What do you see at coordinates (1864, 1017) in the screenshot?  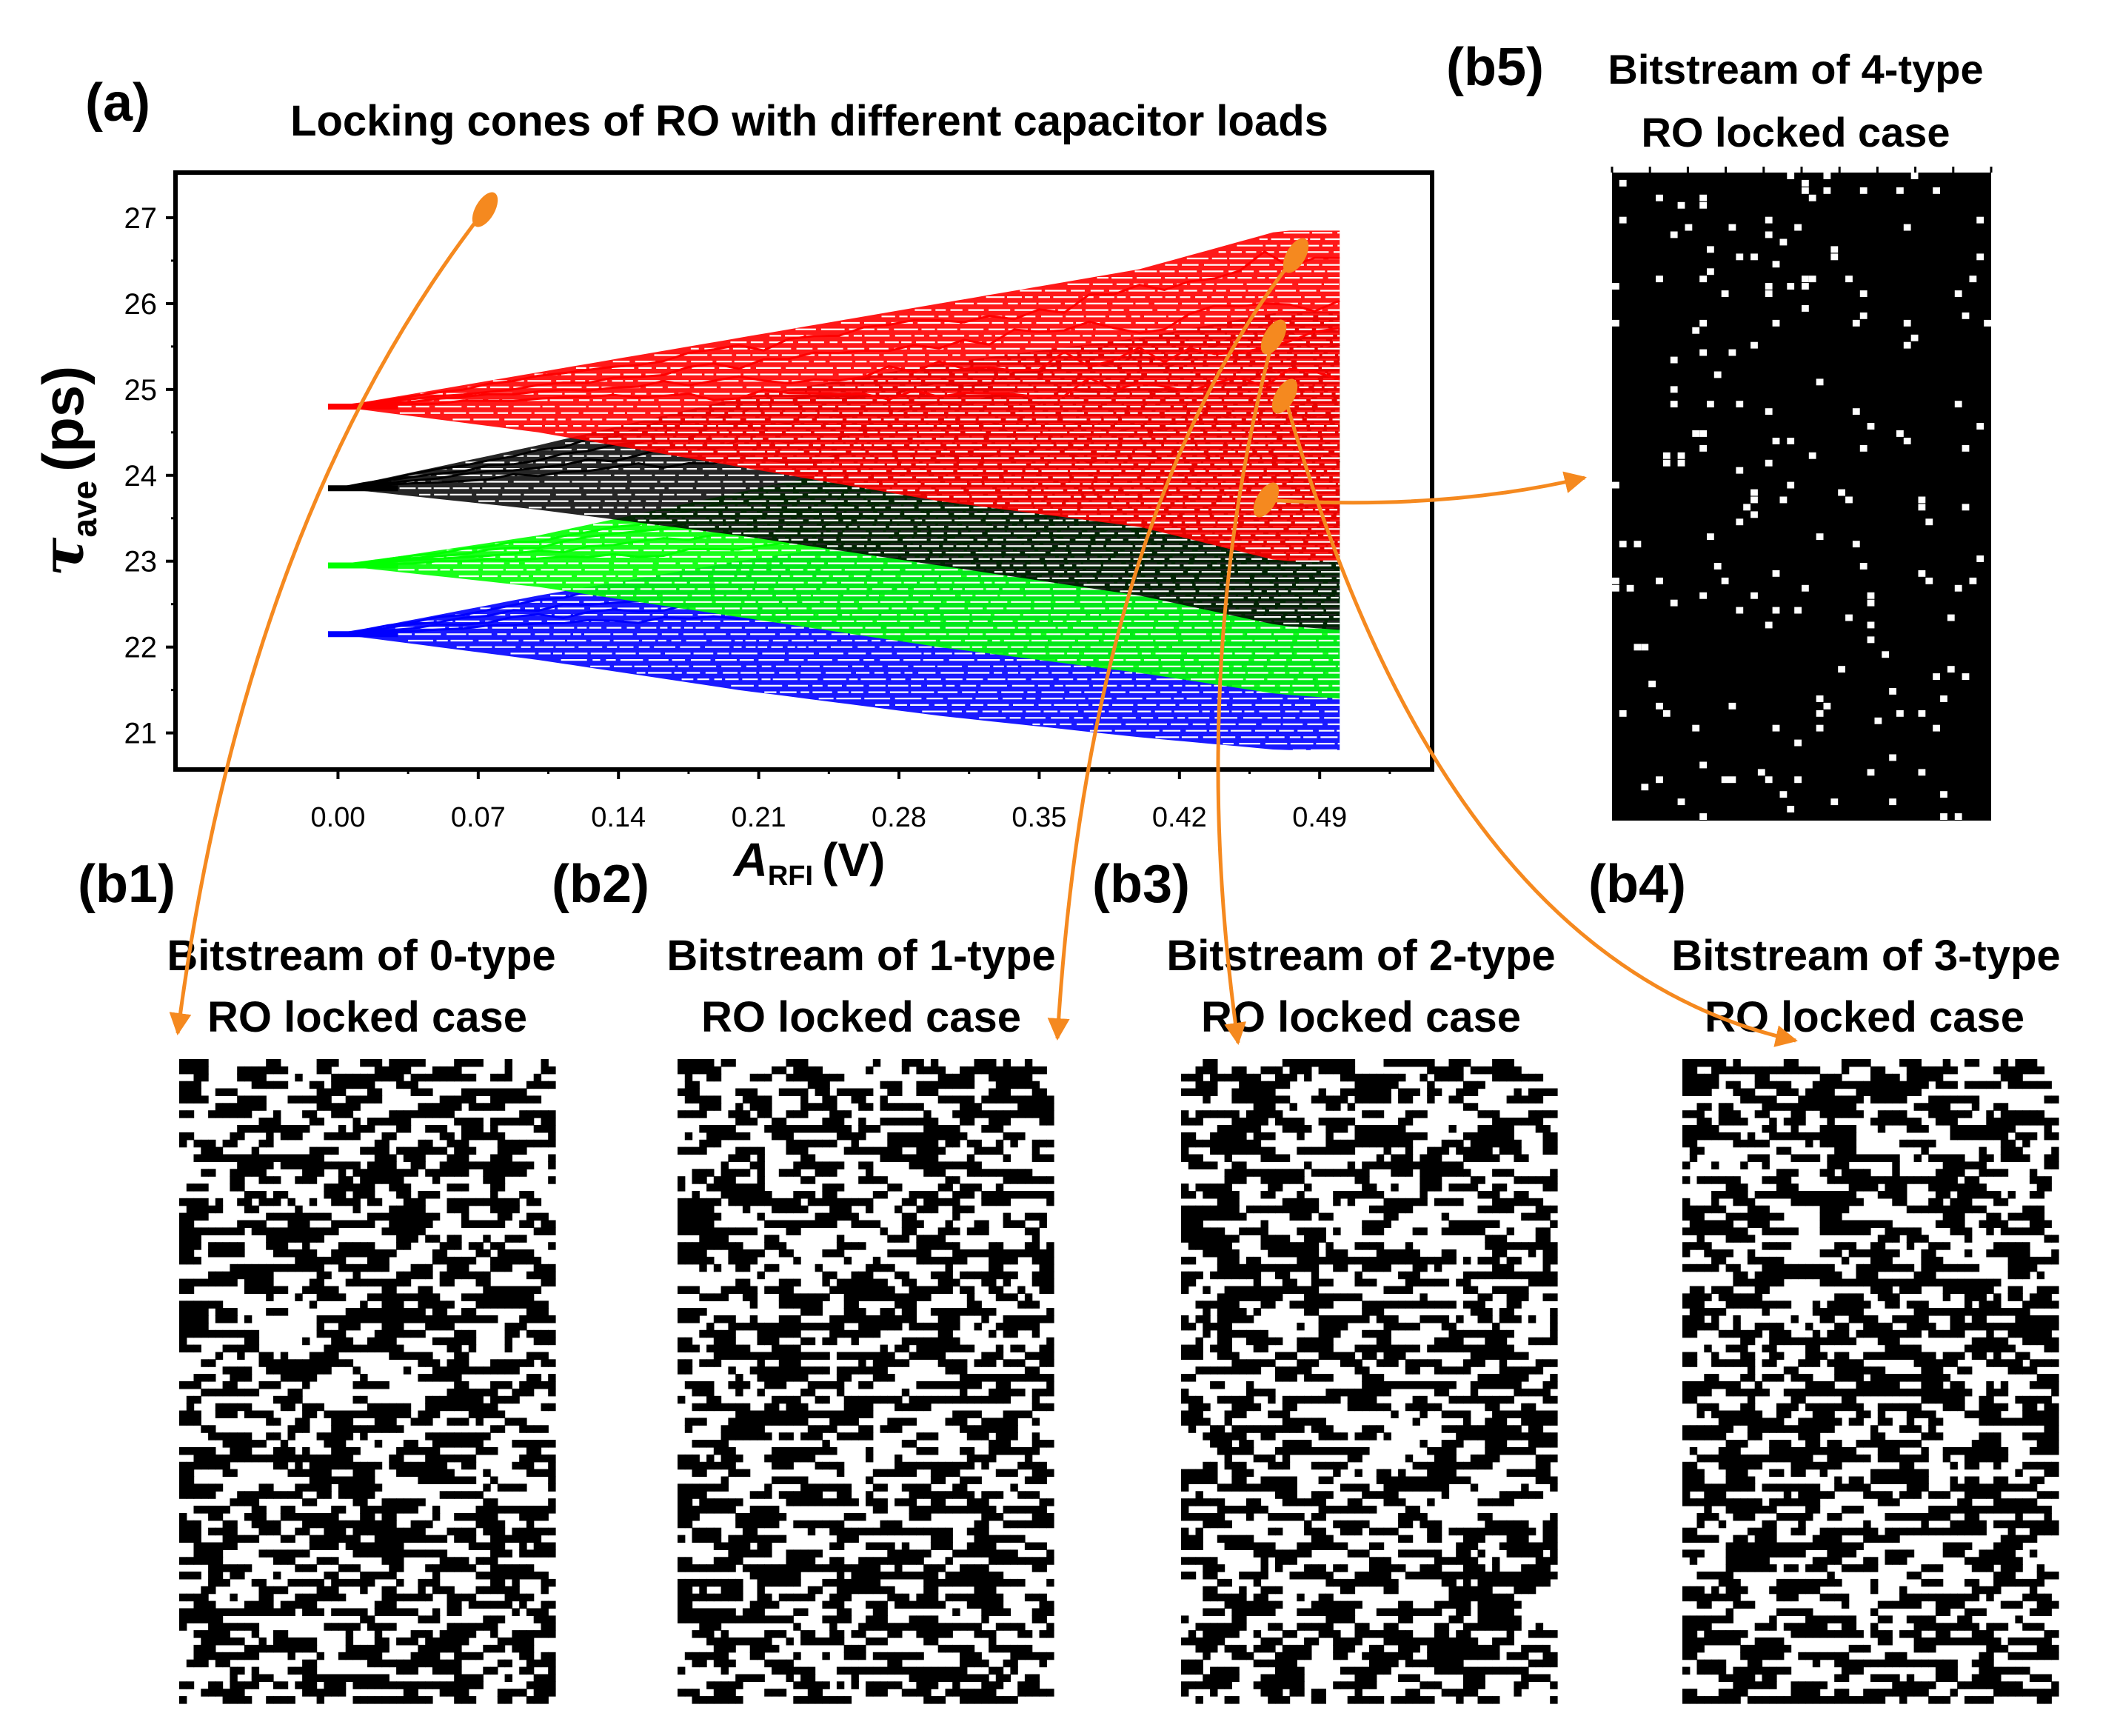 I see `b4-title-line2: RO locked case` at bounding box center [1864, 1017].